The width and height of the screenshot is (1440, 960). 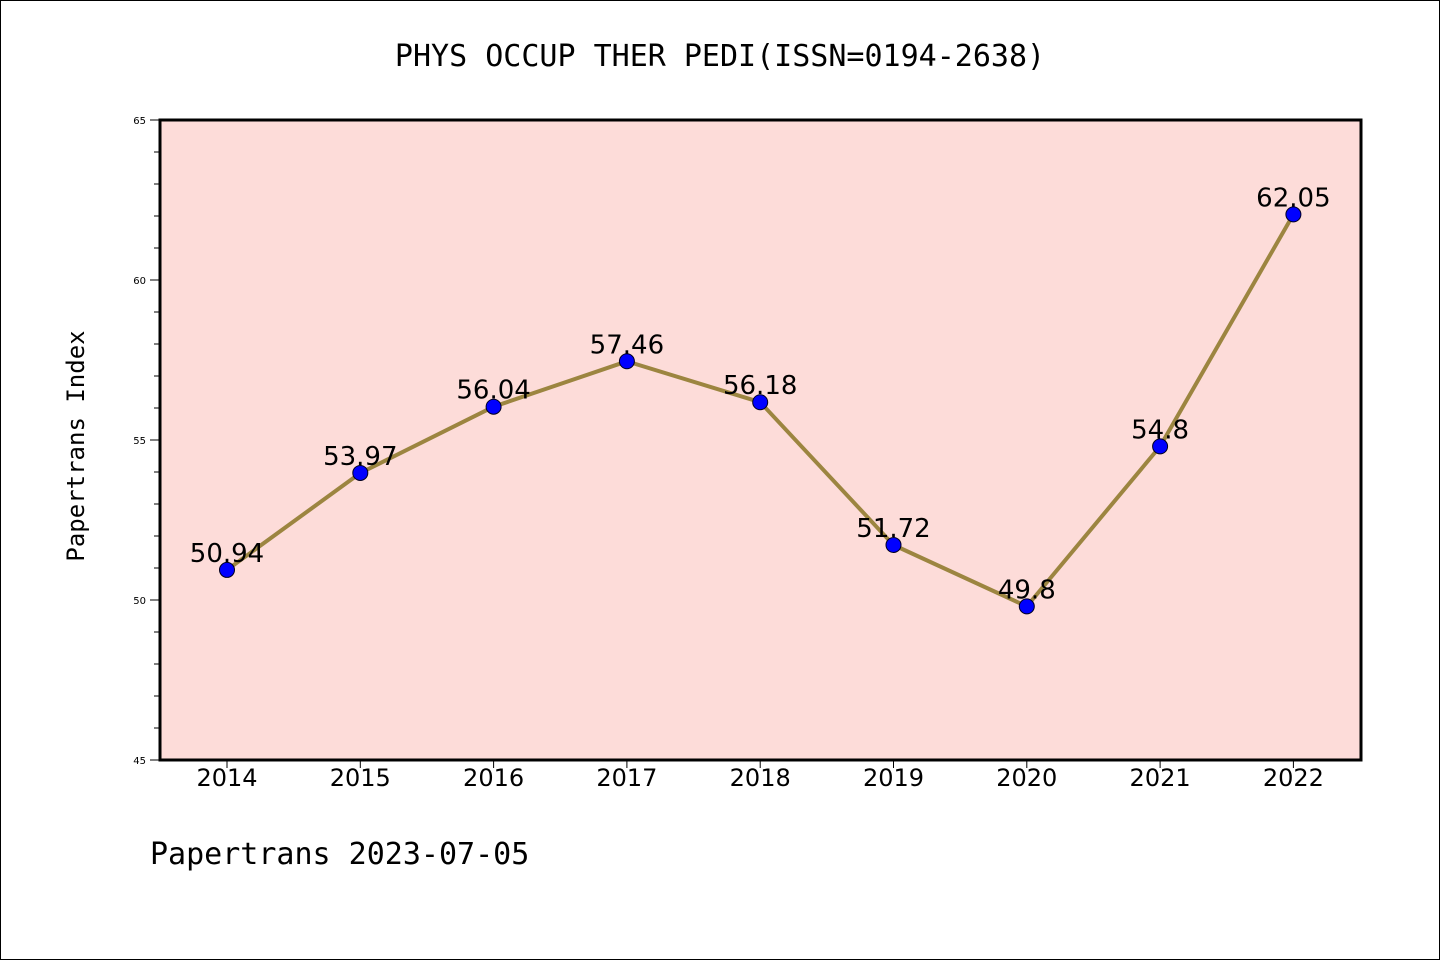 What do you see at coordinates (76, 445) in the screenshot?
I see `y-axis-label: Papertrans Index` at bounding box center [76, 445].